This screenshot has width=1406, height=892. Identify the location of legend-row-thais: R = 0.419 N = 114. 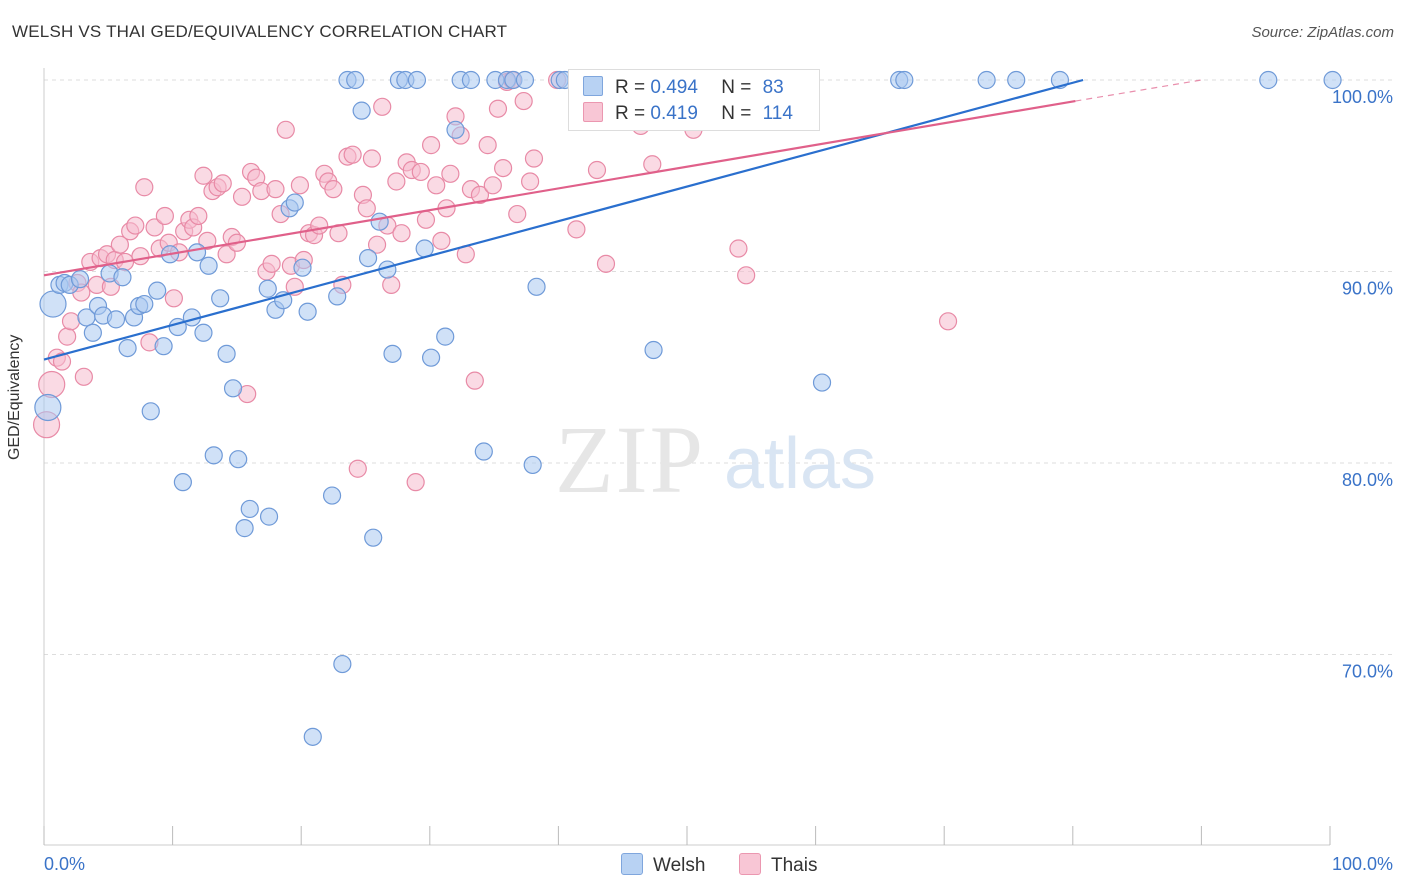
(688, 114).